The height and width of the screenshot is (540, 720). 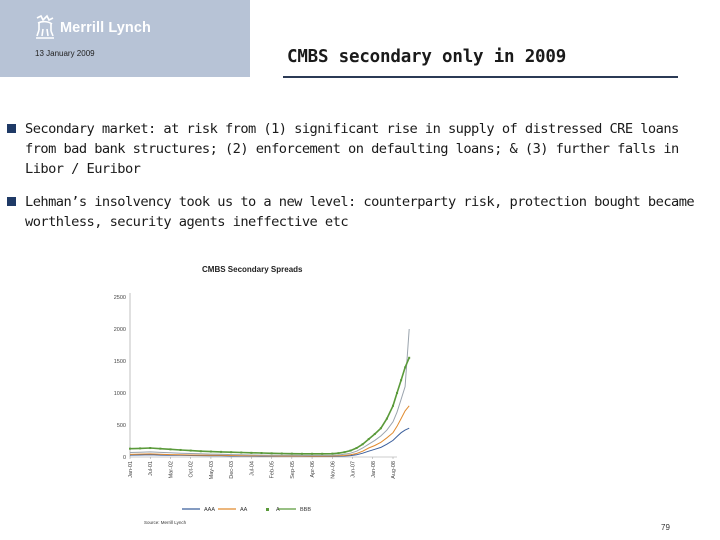 I want to click on slide-title: CMBS secondary only in 2009, so click(x=427, y=57).